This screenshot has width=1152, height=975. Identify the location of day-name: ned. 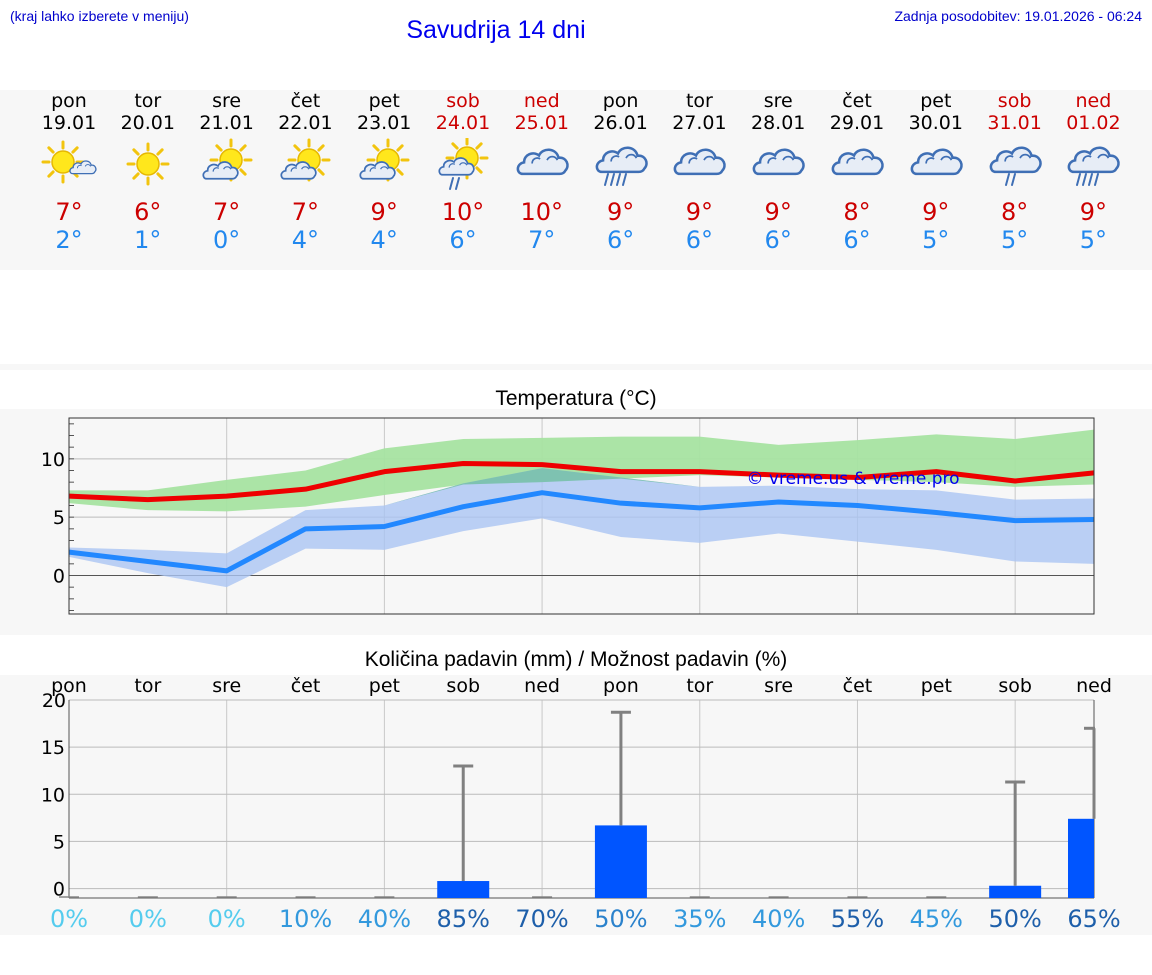
(1093, 101).